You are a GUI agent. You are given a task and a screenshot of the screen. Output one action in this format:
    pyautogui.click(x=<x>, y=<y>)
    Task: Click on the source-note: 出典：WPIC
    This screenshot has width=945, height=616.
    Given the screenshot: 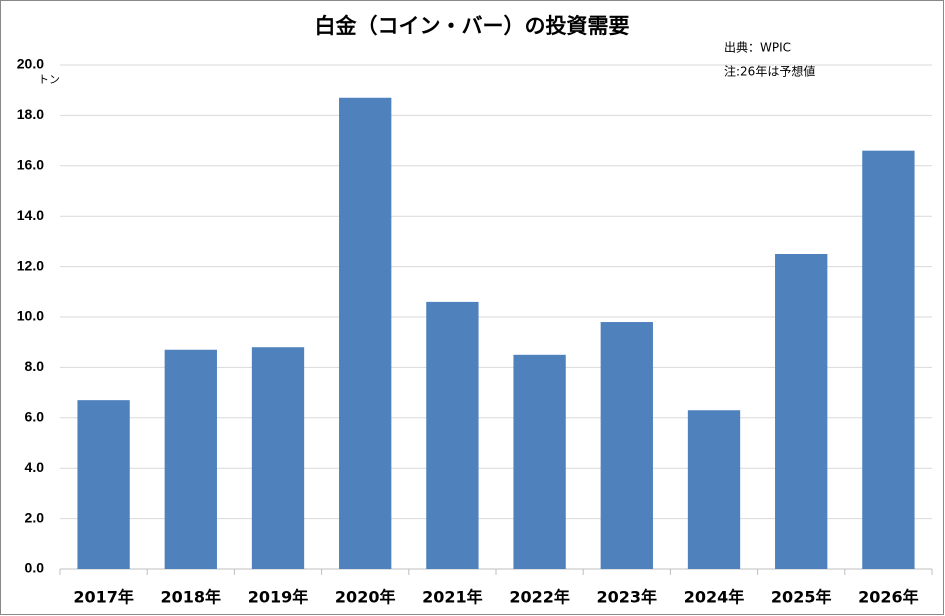 What is the action you would take?
    pyautogui.click(x=757, y=48)
    